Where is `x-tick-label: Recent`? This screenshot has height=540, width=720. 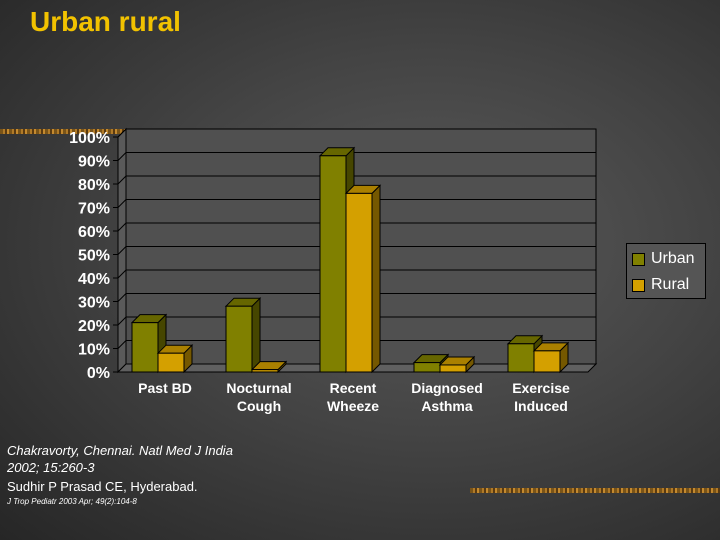 x-tick-label: Recent is located at coordinates (353, 388).